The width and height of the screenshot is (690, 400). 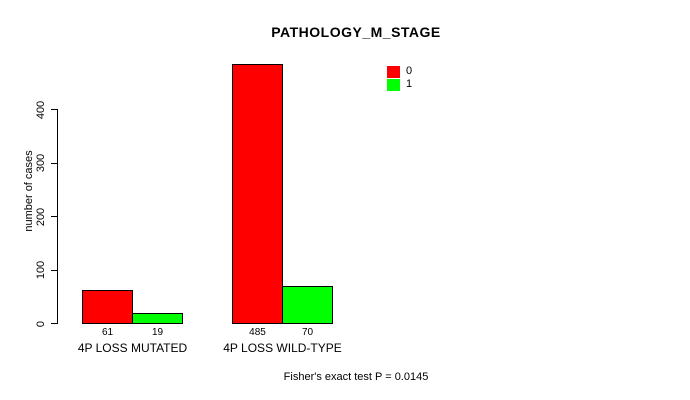 What do you see at coordinates (29, 191) in the screenshot?
I see `y-axis-label: number of cases` at bounding box center [29, 191].